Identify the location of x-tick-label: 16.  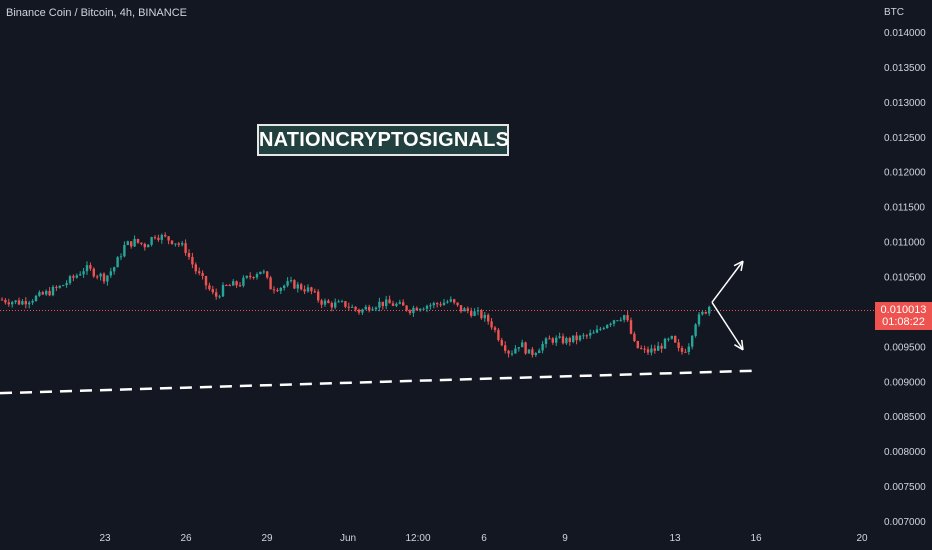
(756, 538).